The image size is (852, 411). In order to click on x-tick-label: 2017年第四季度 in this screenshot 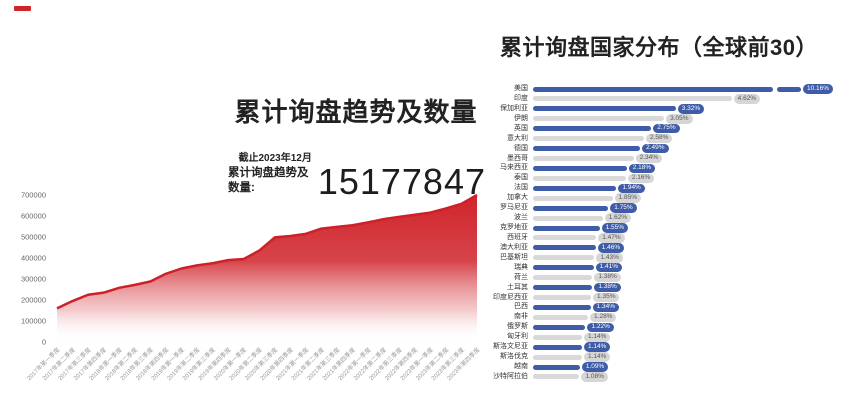, I will do `click(90, 364)`.